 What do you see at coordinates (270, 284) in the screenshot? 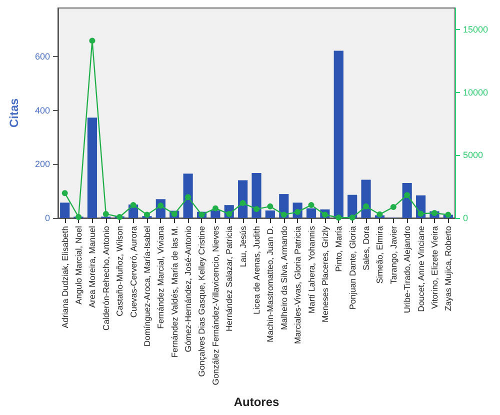
I see `x-tick-label: Machin-Mastromatteo, Juan D.` at bounding box center [270, 284].